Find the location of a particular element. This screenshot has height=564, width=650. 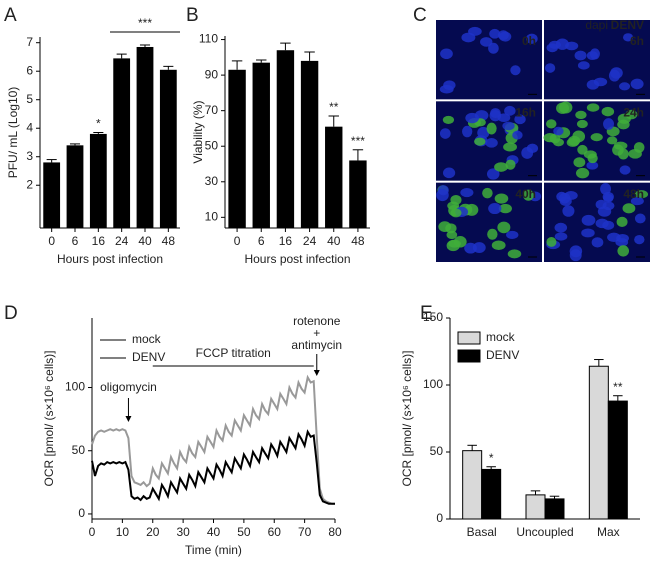

x-tick-label: 6 is located at coordinates (261, 241).